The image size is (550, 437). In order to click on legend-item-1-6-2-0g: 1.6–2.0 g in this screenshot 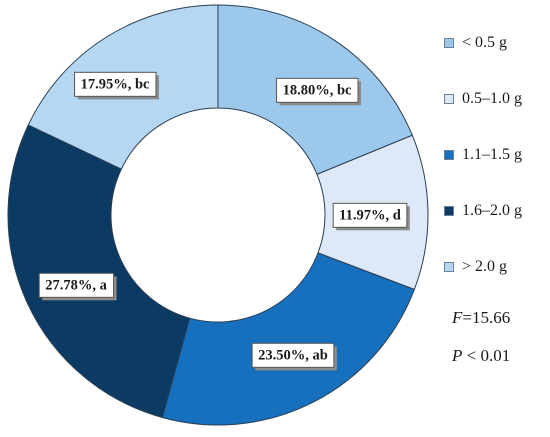, I will do `click(483, 211)`.